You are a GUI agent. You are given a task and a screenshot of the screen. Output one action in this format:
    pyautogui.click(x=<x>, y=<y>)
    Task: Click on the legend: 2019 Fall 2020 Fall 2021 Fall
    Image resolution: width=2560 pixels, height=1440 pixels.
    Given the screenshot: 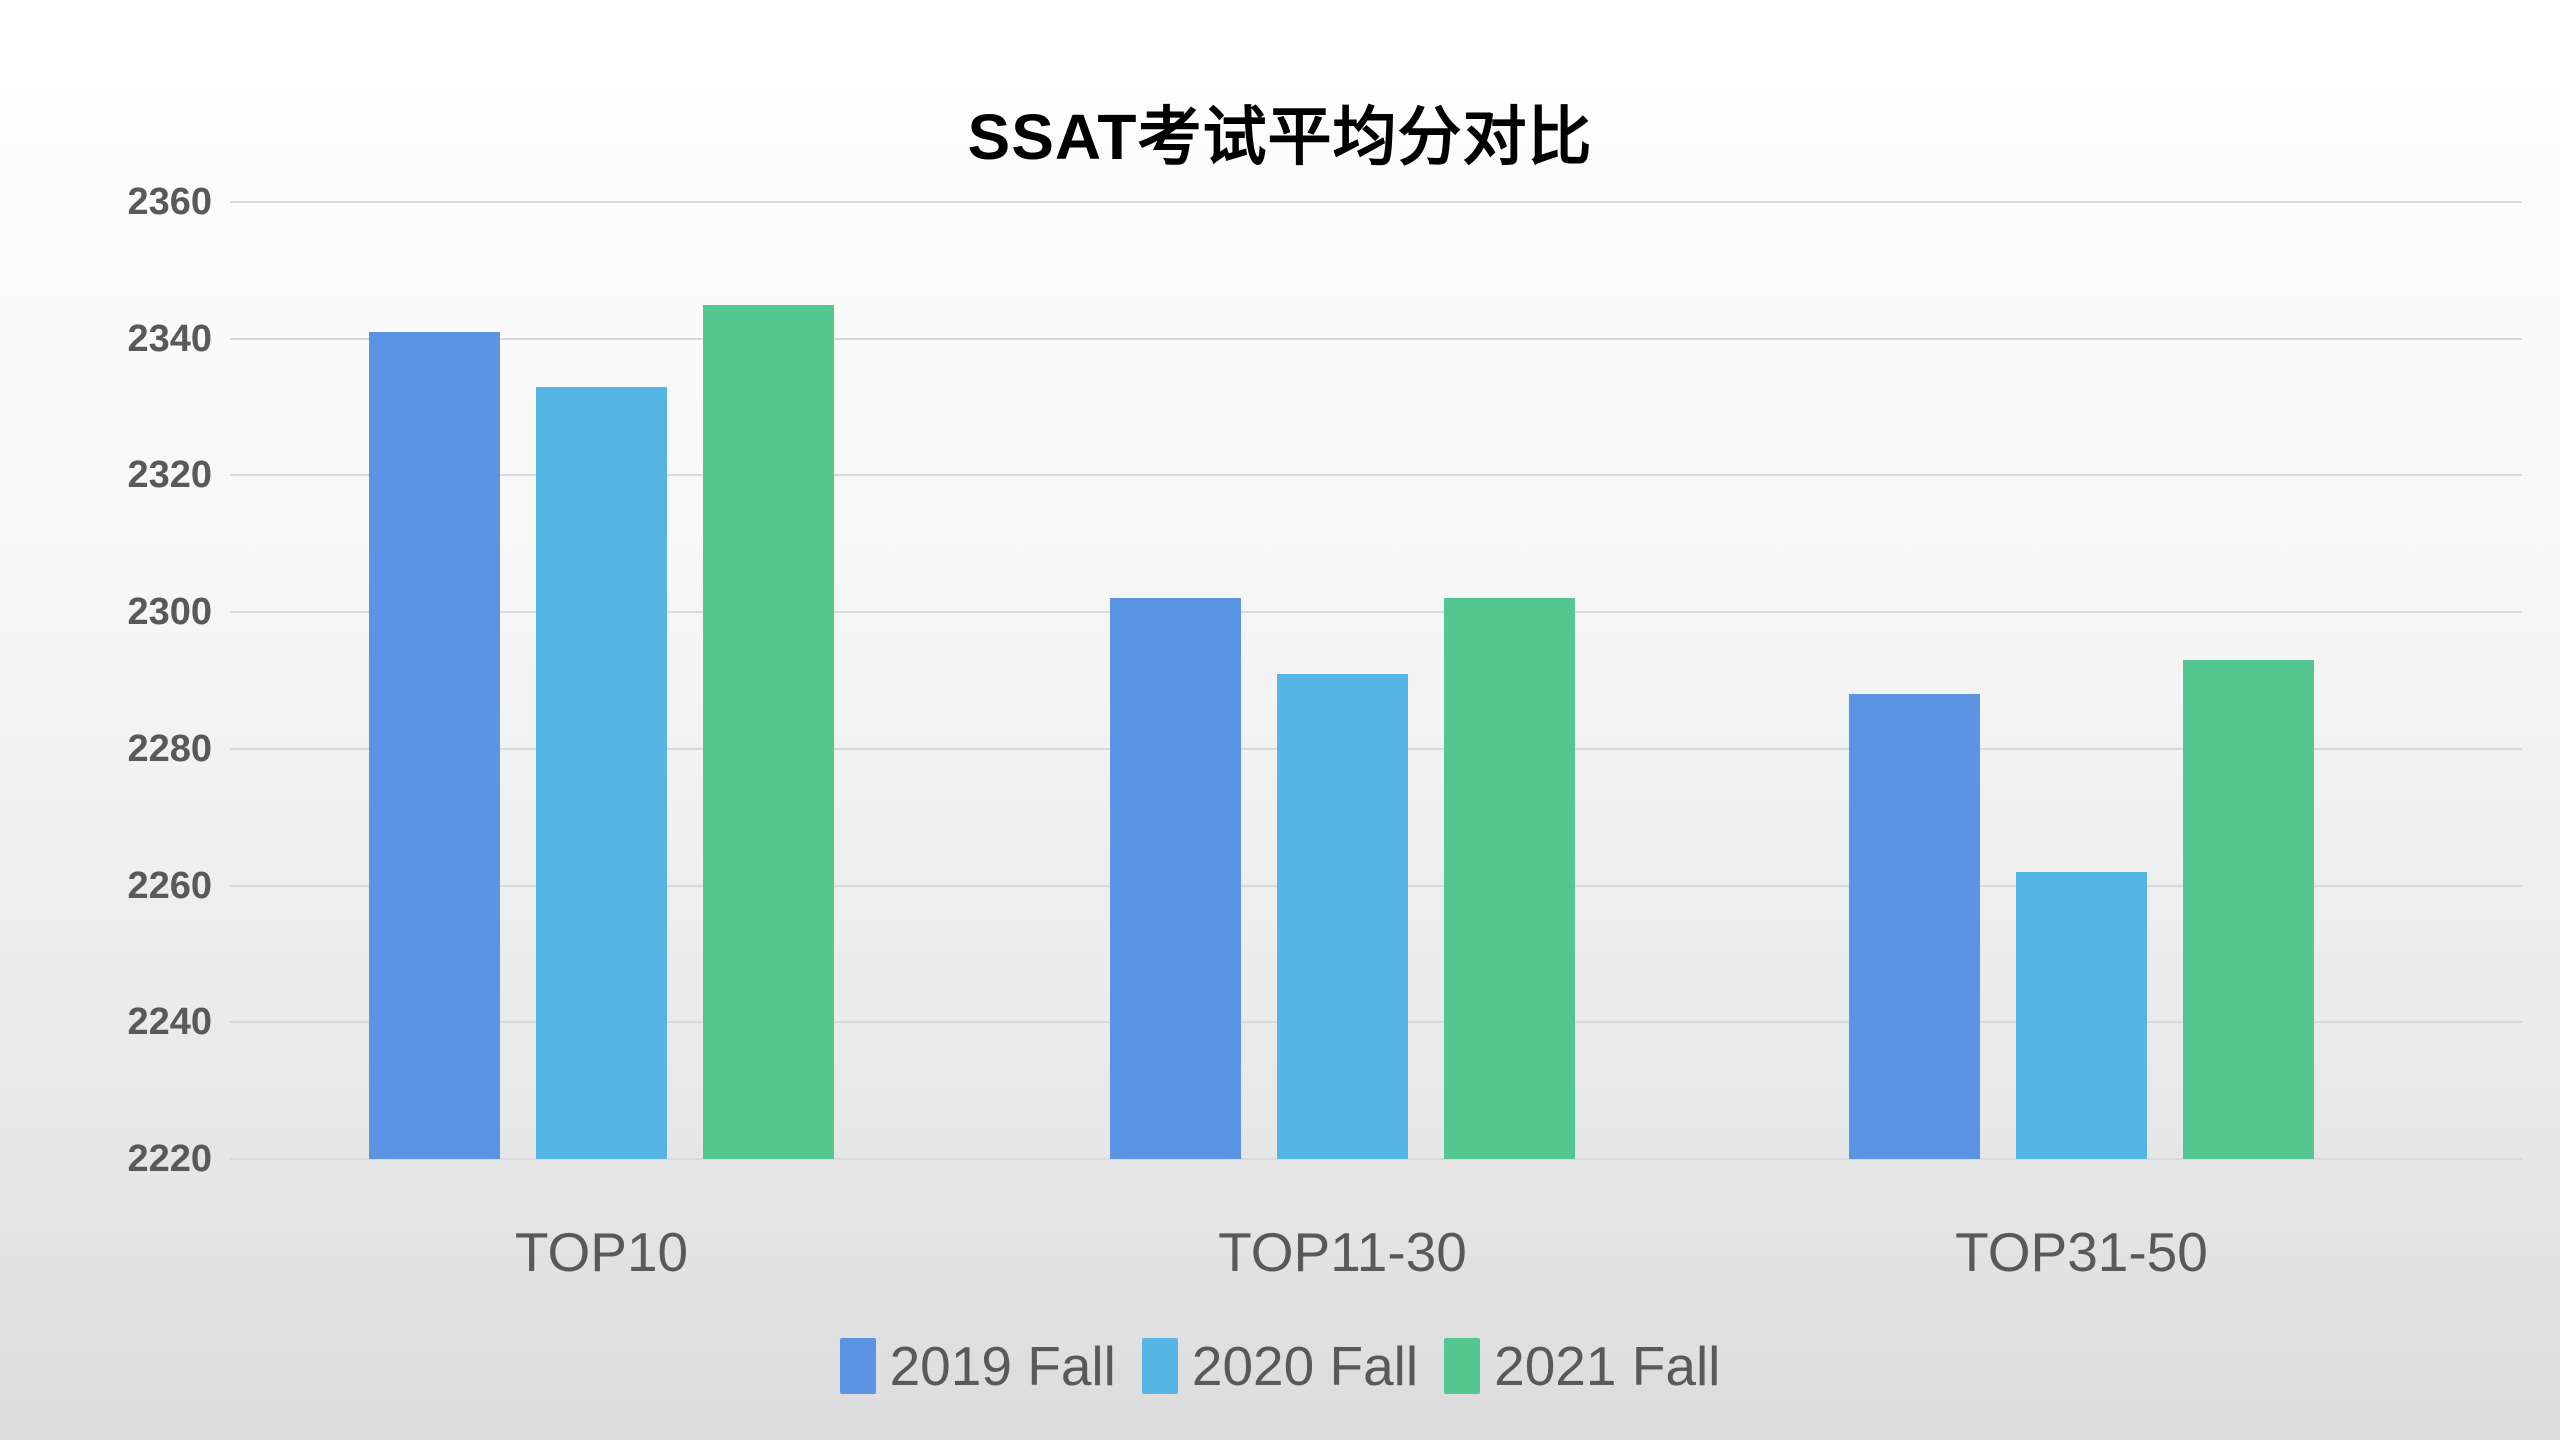 What is the action you would take?
    pyautogui.click(x=1280, y=1366)
    